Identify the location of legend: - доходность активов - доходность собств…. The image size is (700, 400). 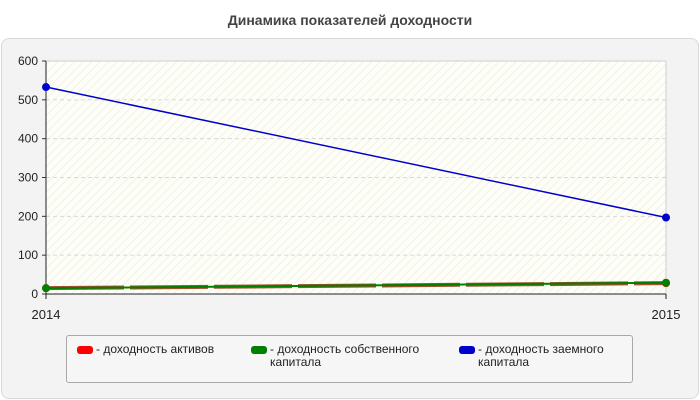
(349, 359).